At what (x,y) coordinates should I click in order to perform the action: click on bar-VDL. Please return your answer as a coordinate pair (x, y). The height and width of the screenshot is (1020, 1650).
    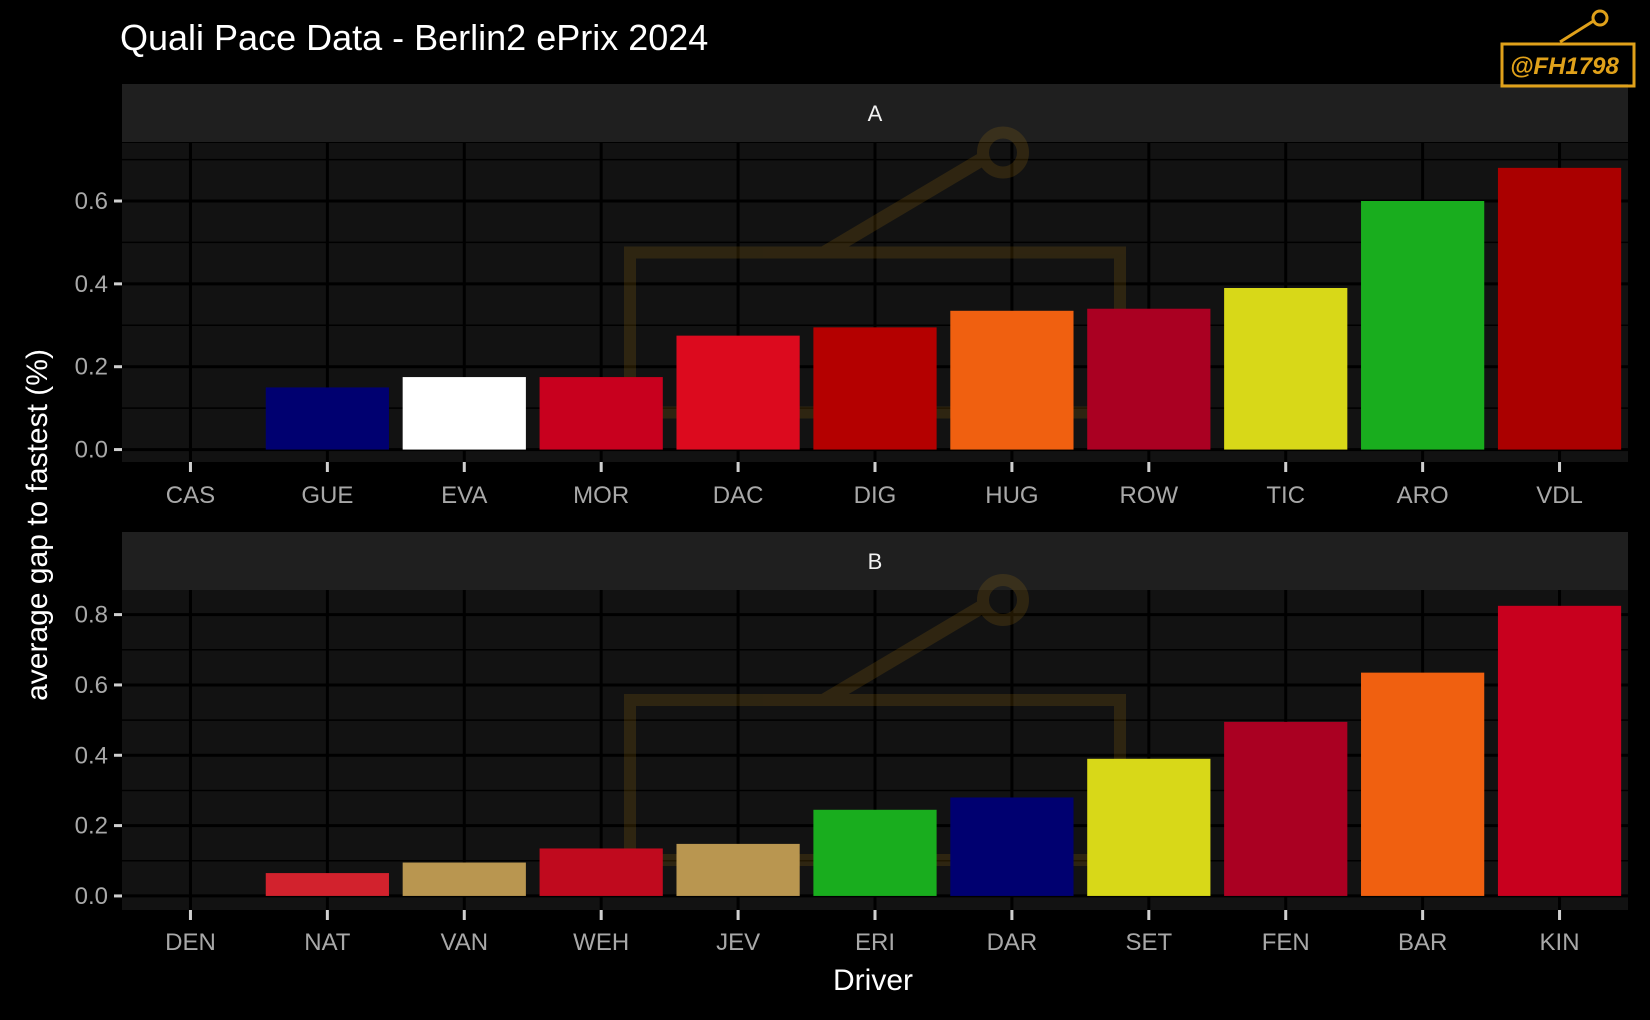
    Looking at the image, I should click on (1559, 308).